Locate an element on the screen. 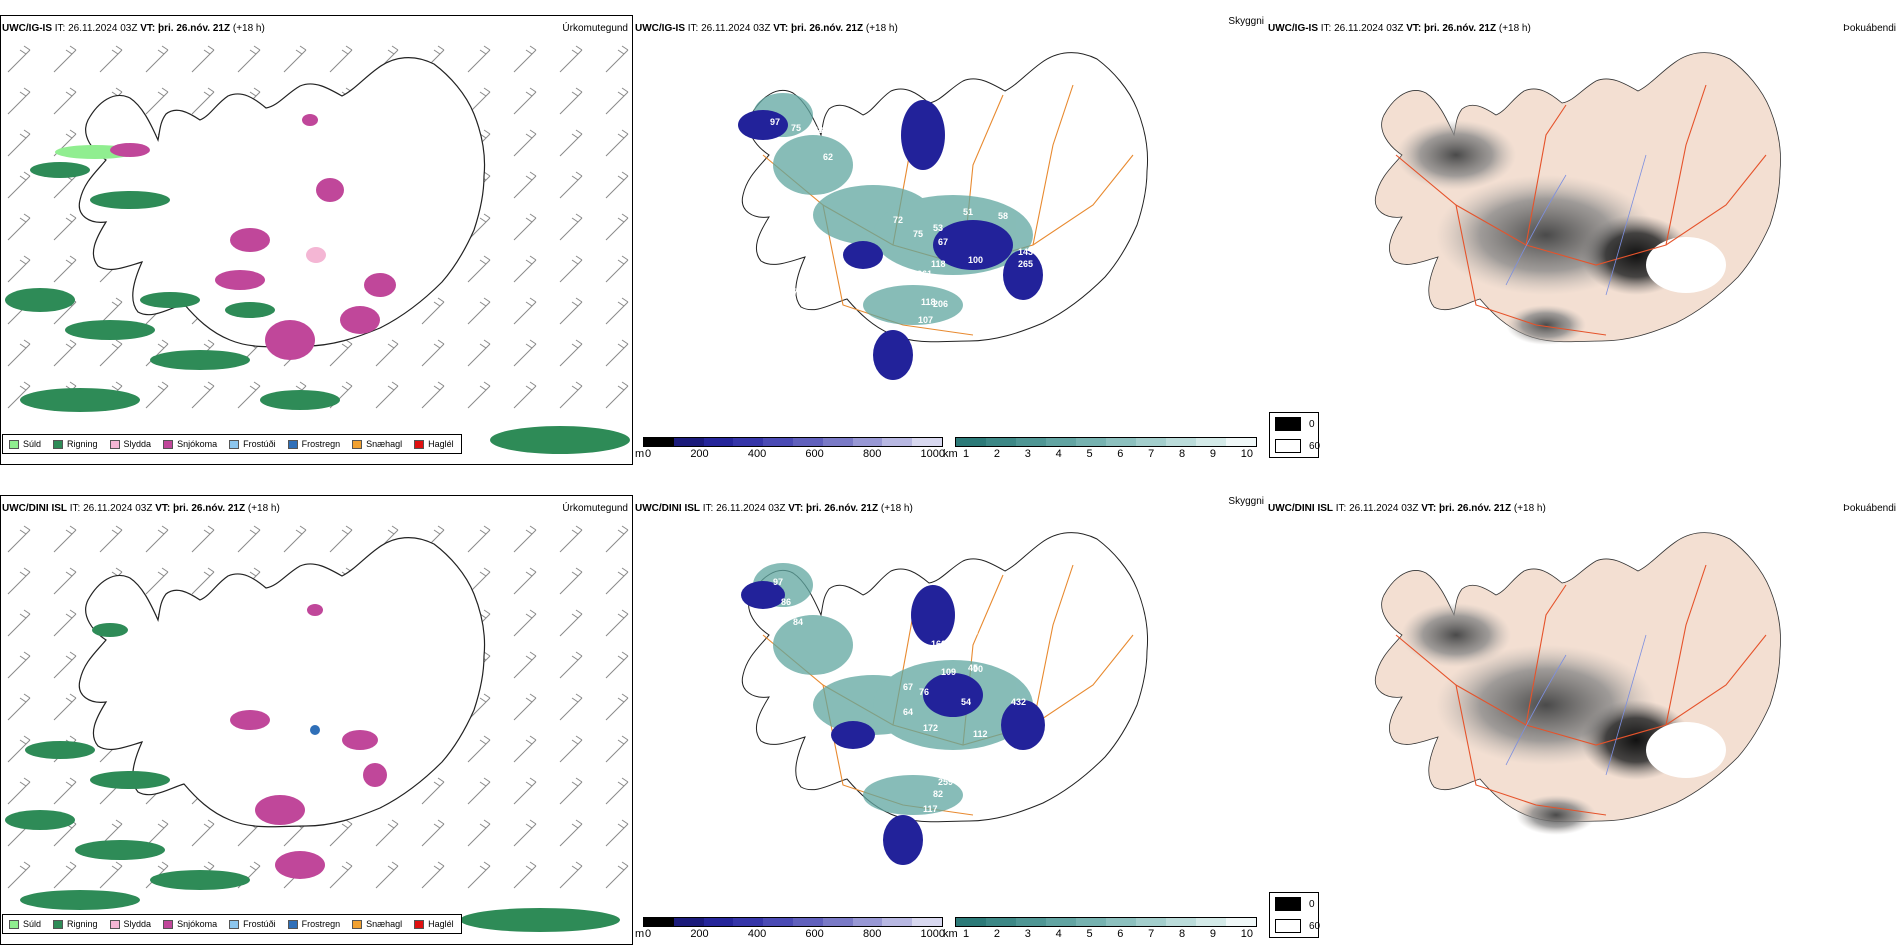  visibility-value-label: 64 is located at coordinates (908, 712).